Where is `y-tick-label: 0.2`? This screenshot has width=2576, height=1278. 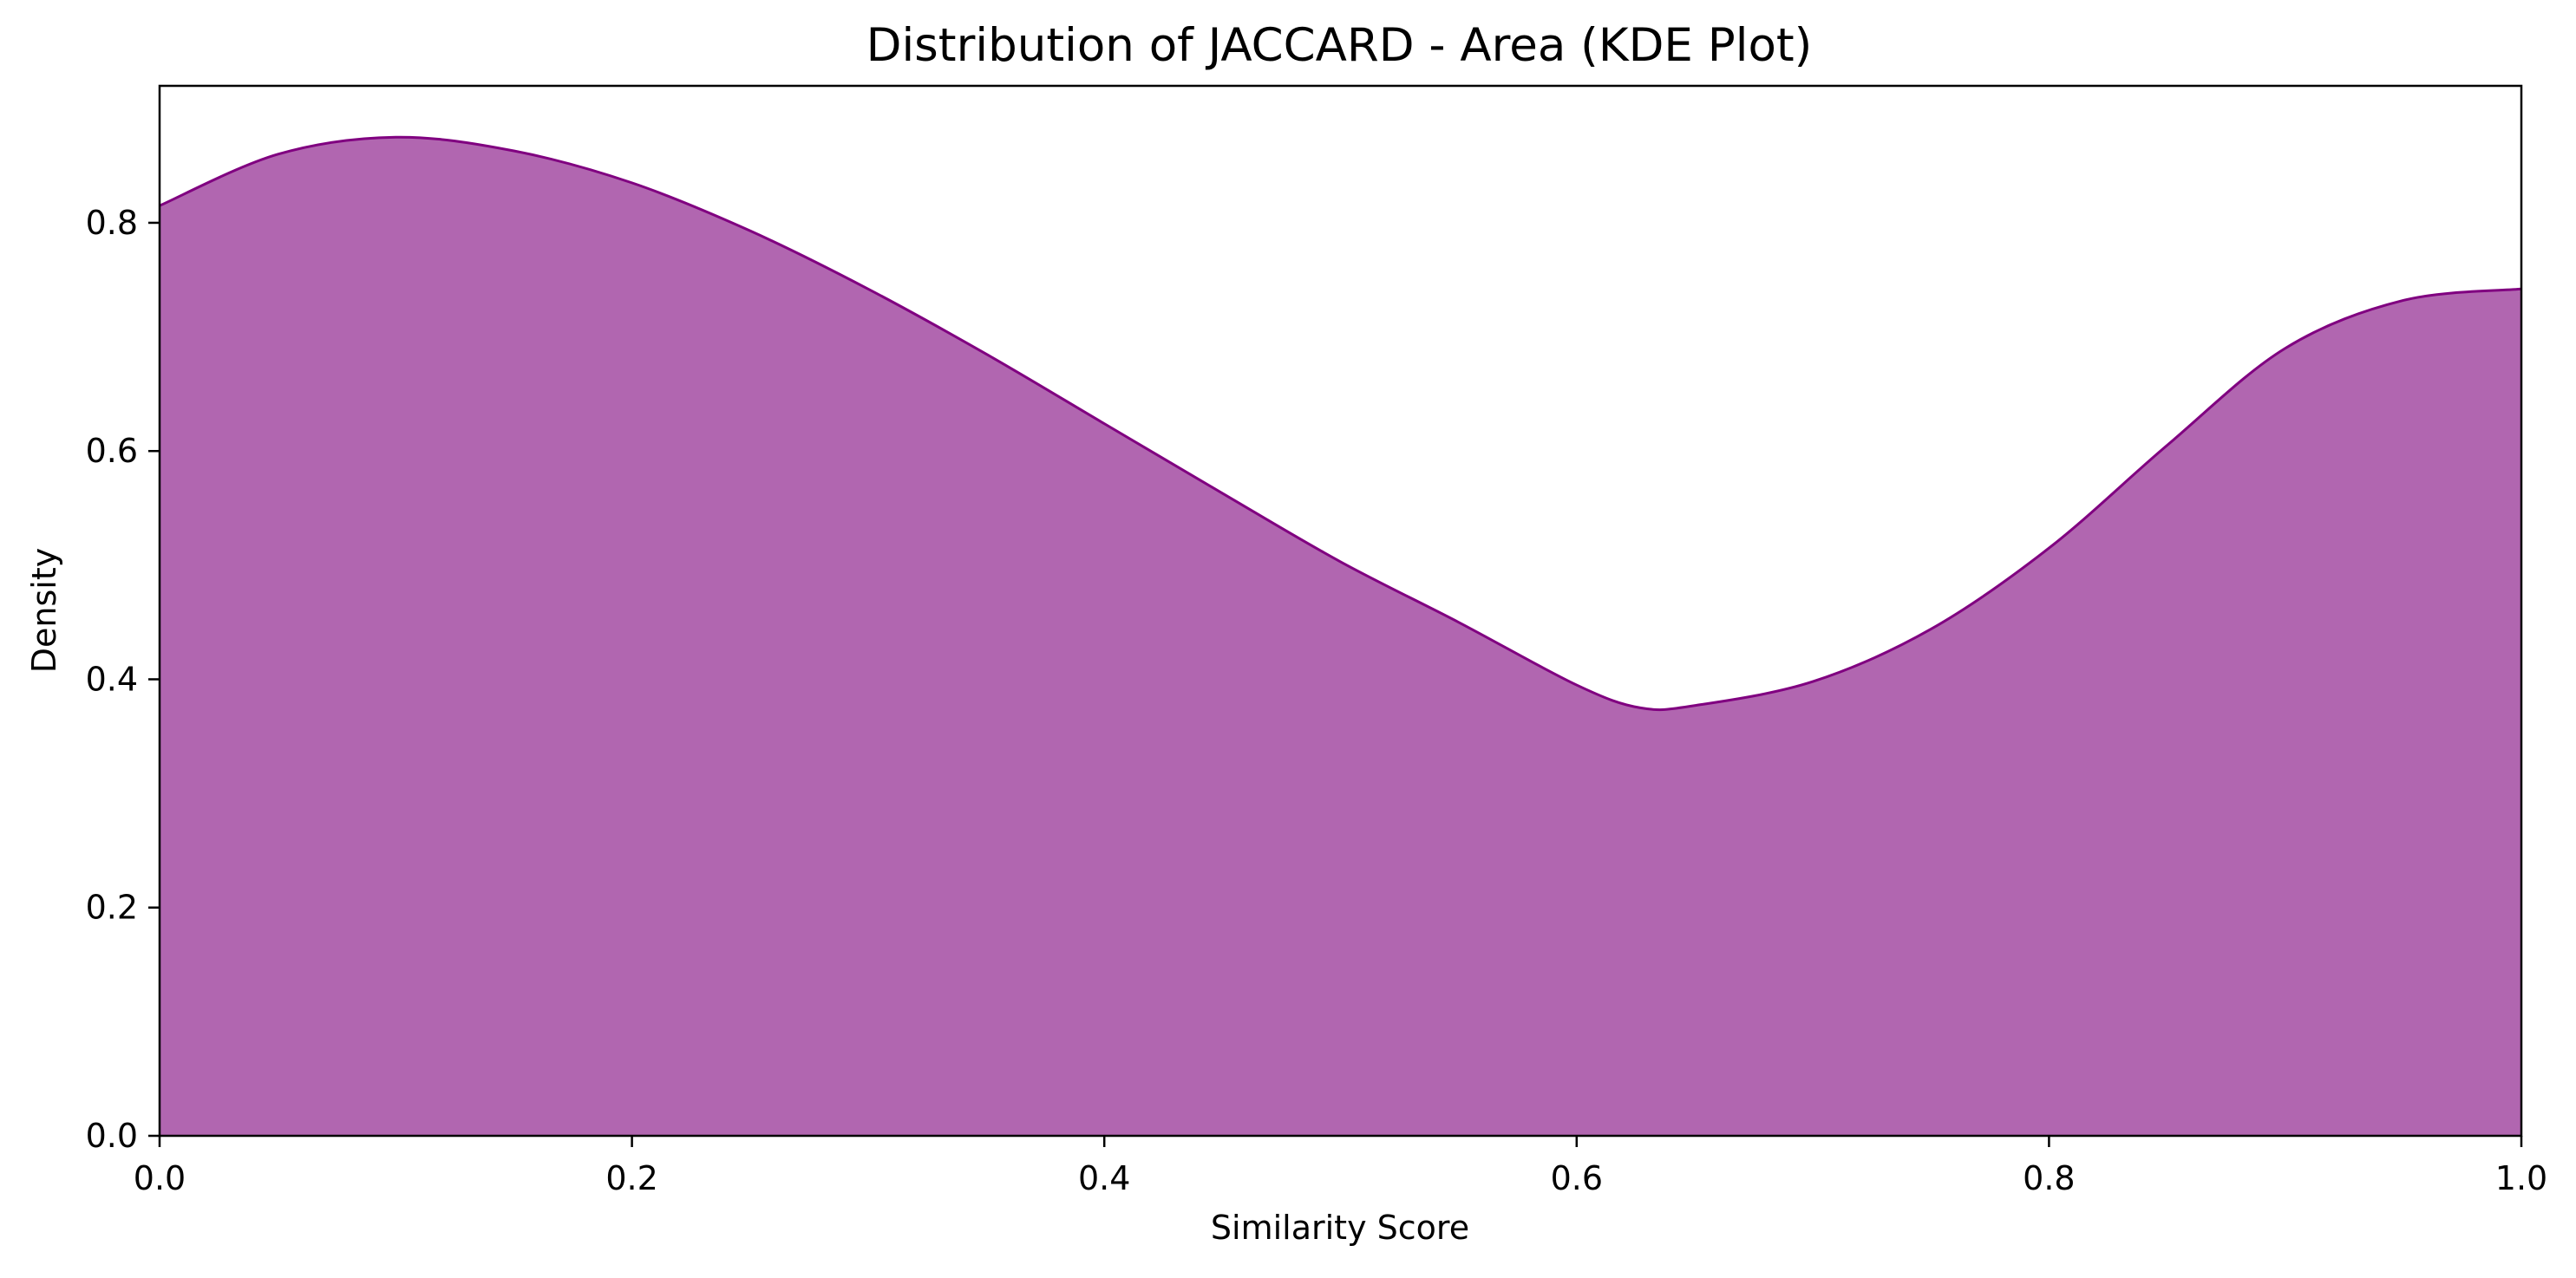 y-tick-label: 0.2 is located at coordinates (112, 908).